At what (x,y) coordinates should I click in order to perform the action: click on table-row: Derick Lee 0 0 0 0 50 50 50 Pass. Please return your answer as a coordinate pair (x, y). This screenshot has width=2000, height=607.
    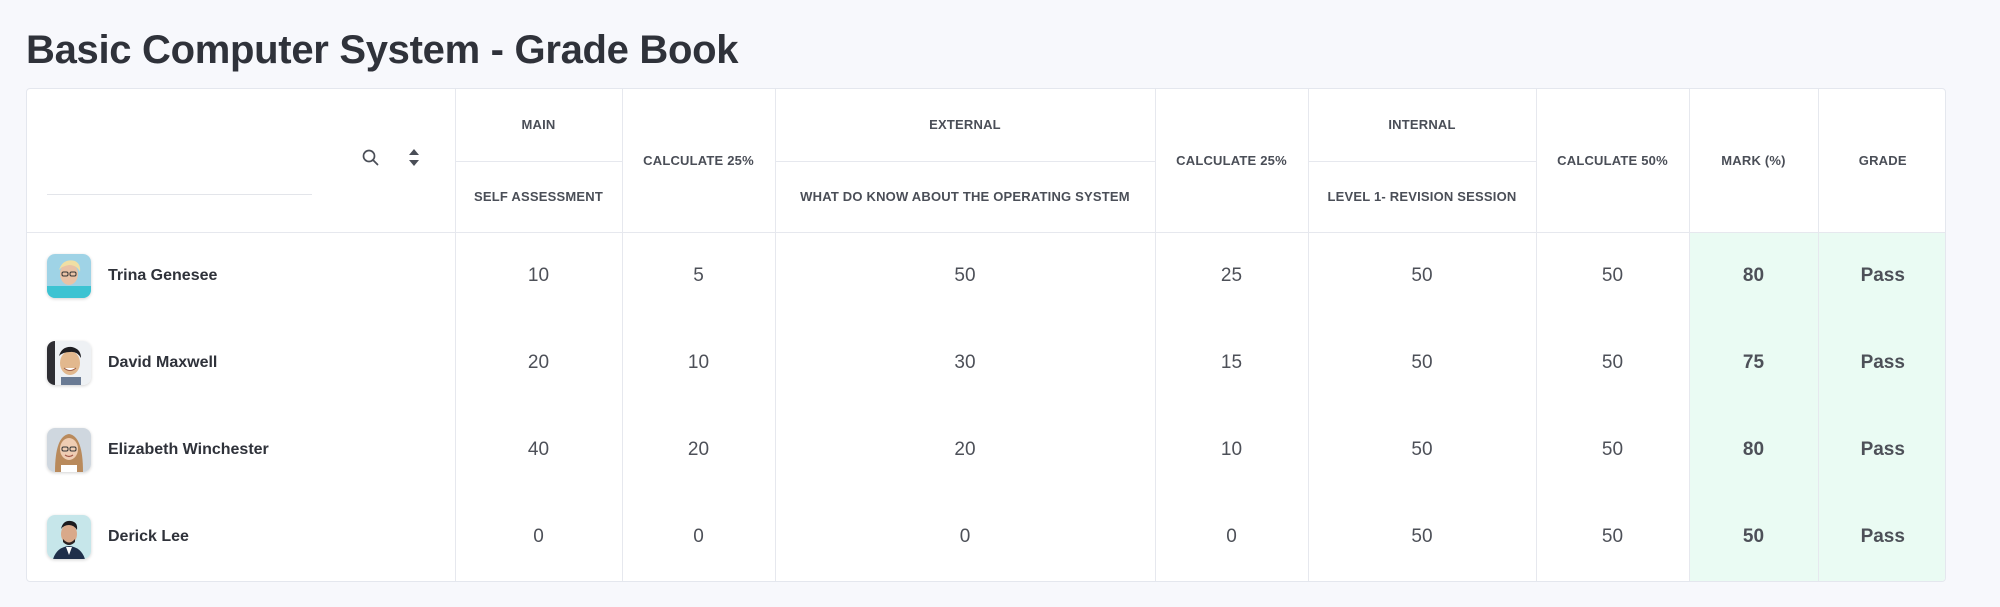
    Looking at the image, I should click on (986, 537).